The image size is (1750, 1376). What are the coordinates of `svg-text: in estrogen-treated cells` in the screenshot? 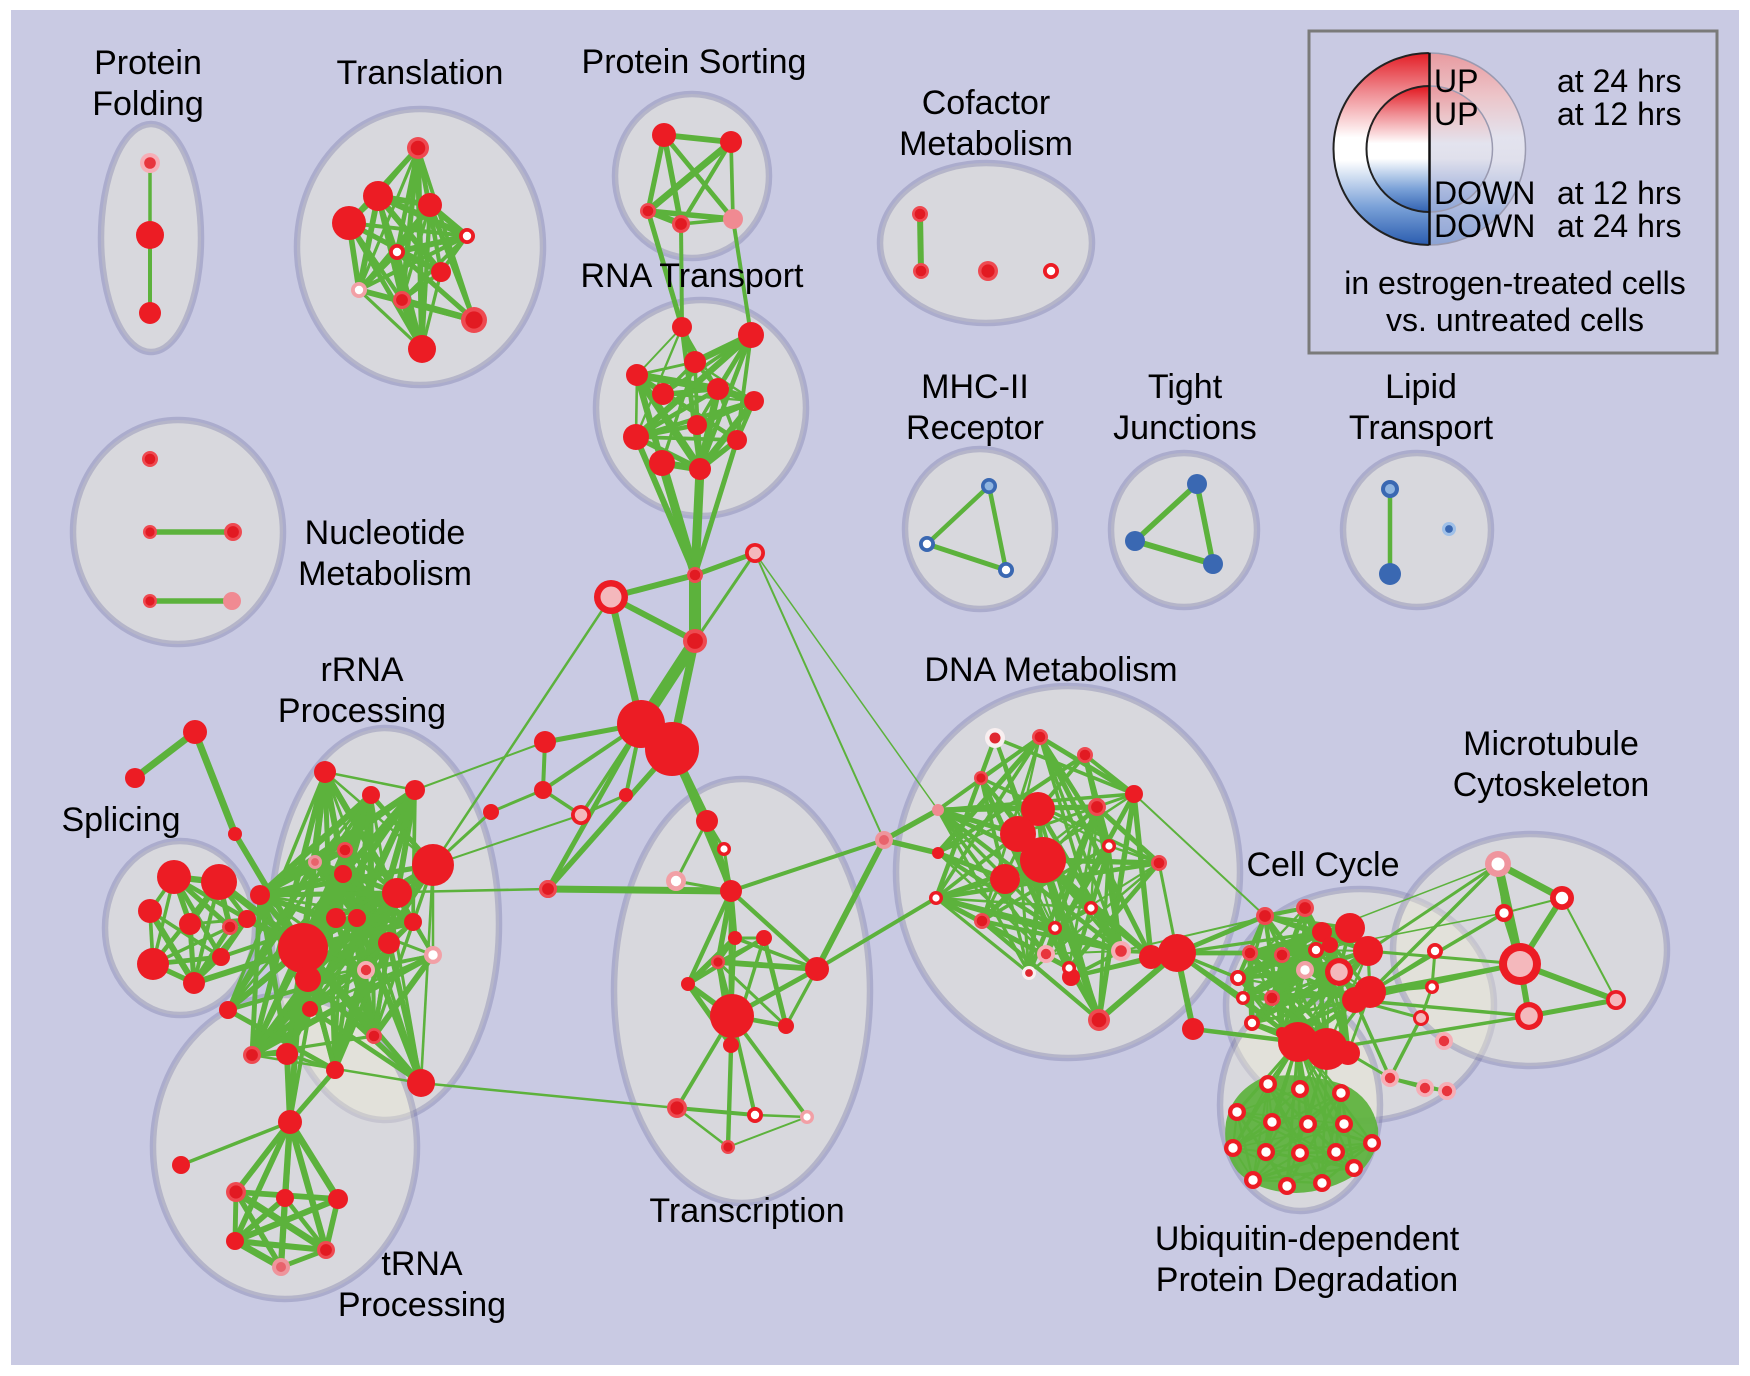 It's located at (1515, 283).